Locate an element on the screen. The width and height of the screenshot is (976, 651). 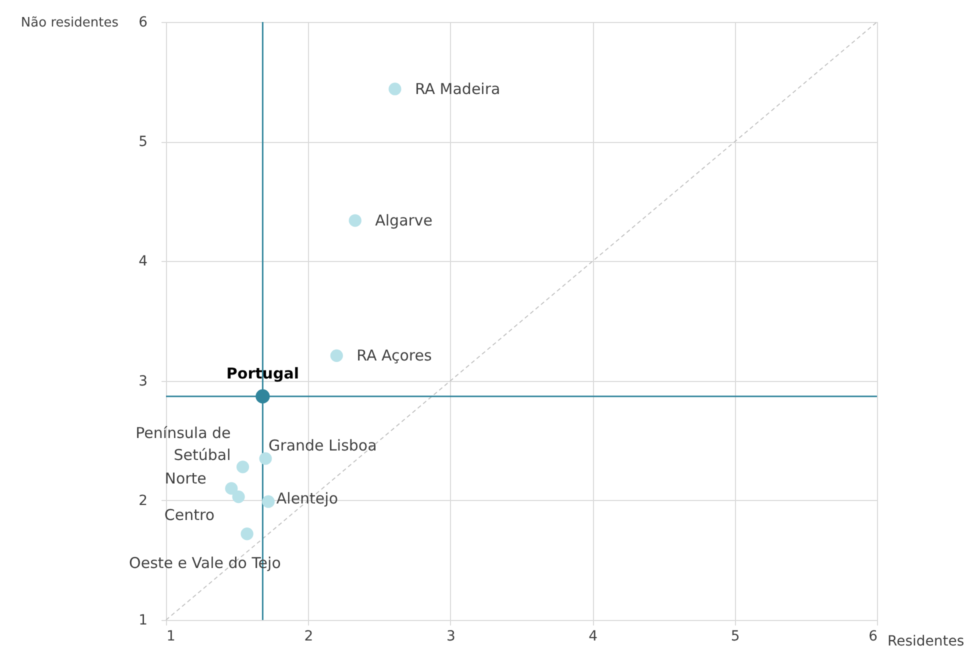
y-tick-label: 5 is located at coordinates (143, 142).